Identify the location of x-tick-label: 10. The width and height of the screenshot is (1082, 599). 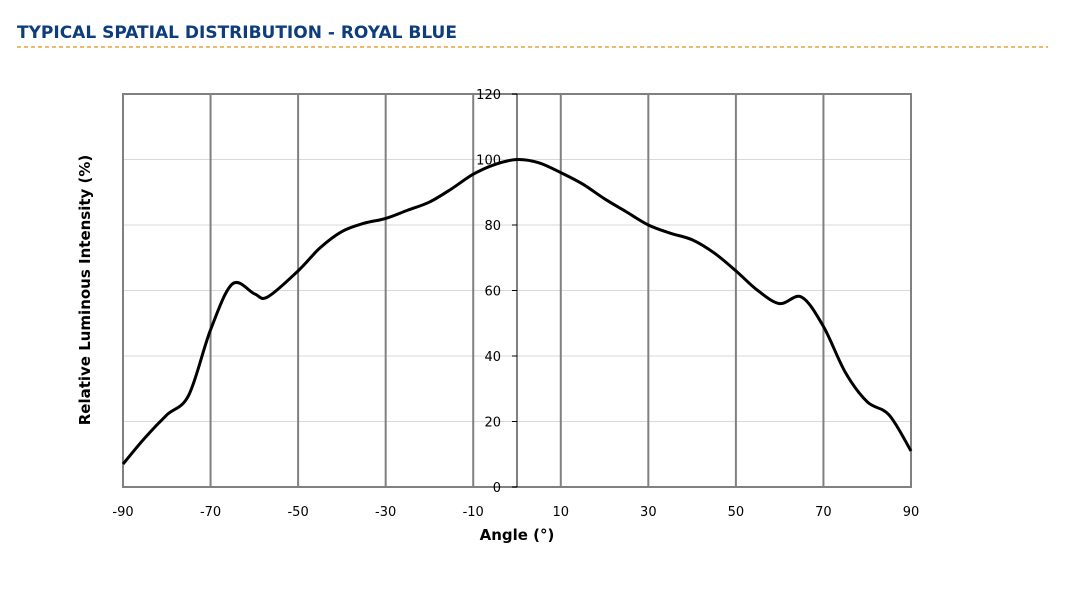
(561, 512).